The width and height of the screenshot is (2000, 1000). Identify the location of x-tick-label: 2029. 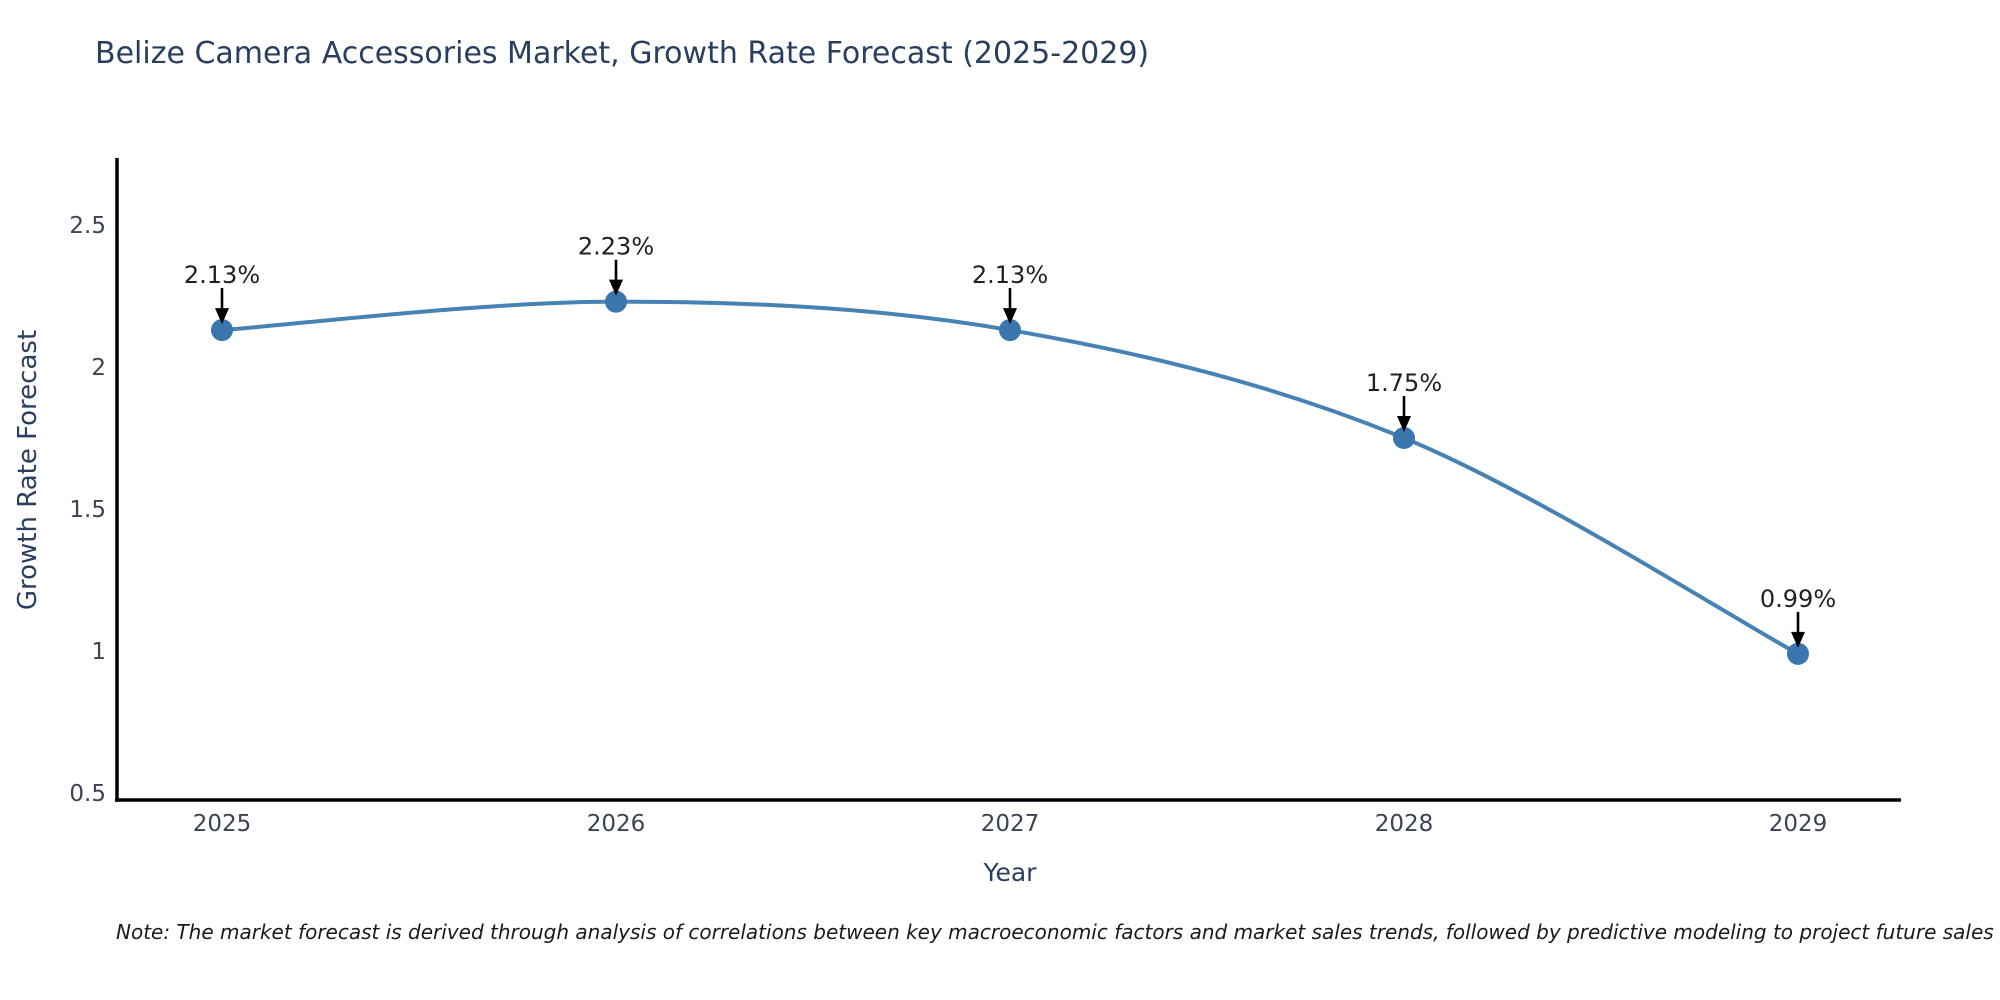
(1798, 824).